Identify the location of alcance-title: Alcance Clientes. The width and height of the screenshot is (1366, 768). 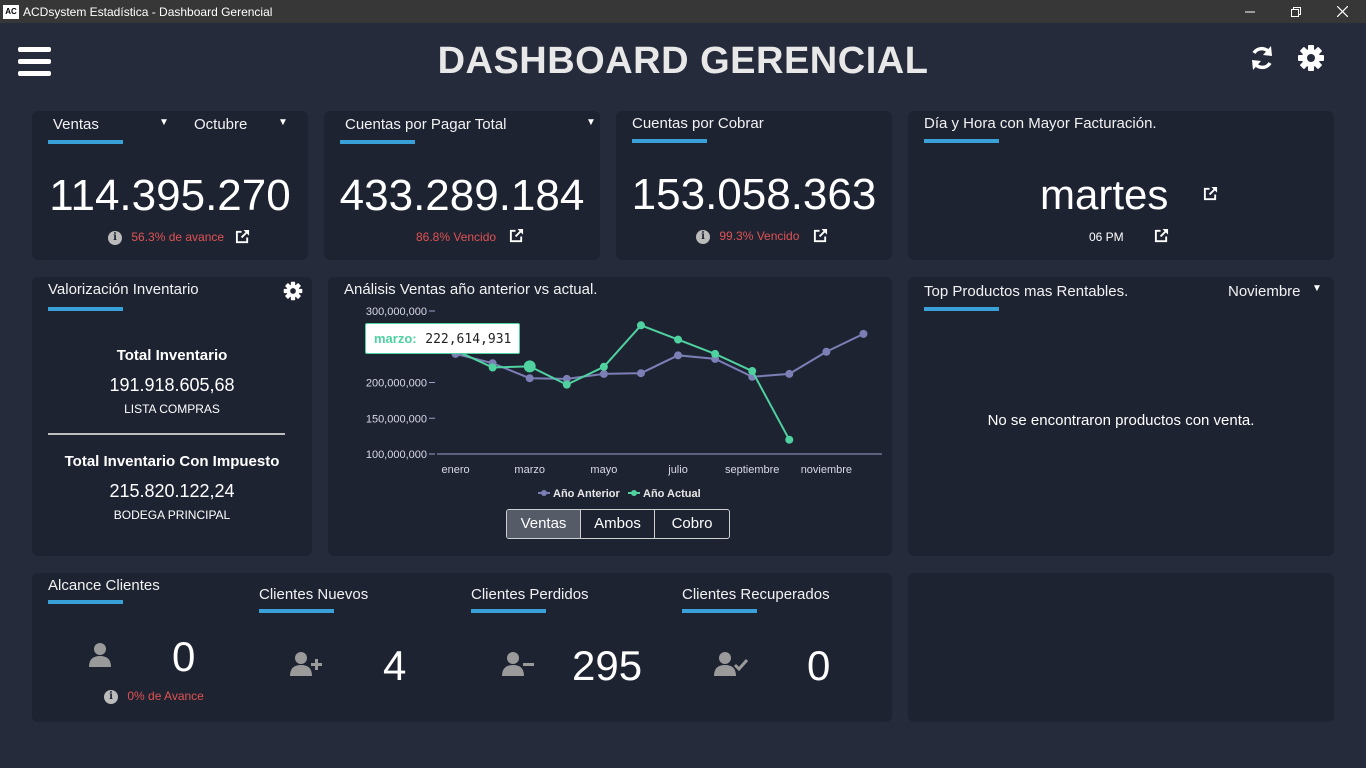
(104, 585).